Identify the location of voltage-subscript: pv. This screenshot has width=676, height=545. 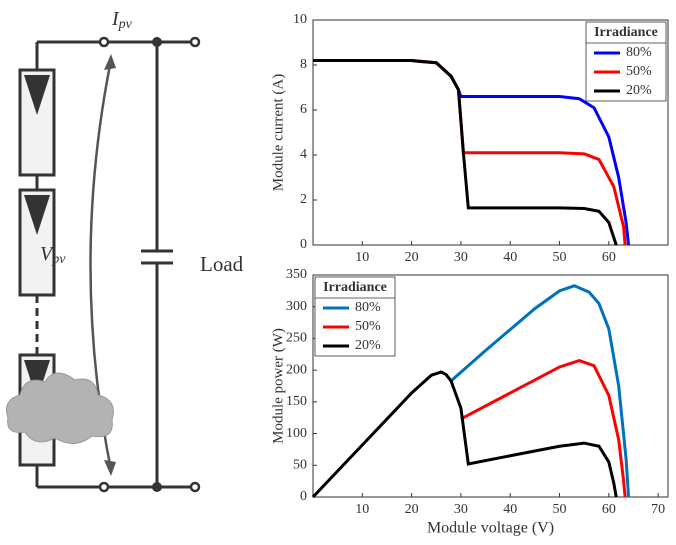
(58, 259).